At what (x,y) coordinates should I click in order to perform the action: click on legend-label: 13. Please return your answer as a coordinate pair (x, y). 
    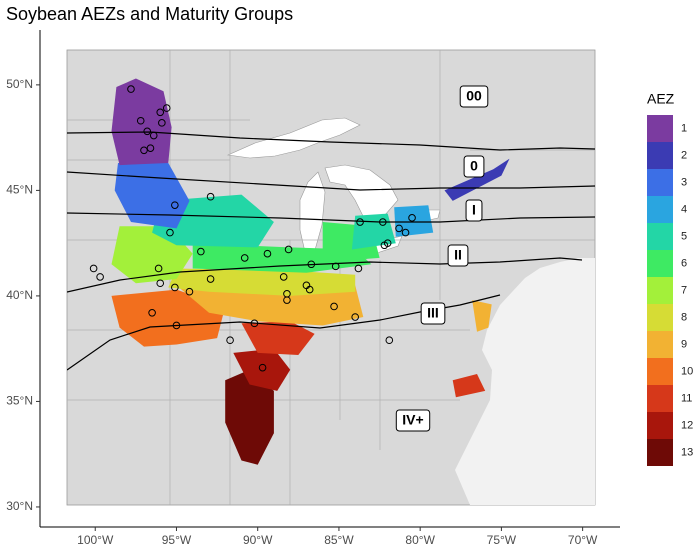
    Looking at the image, I should click on (687, 452).